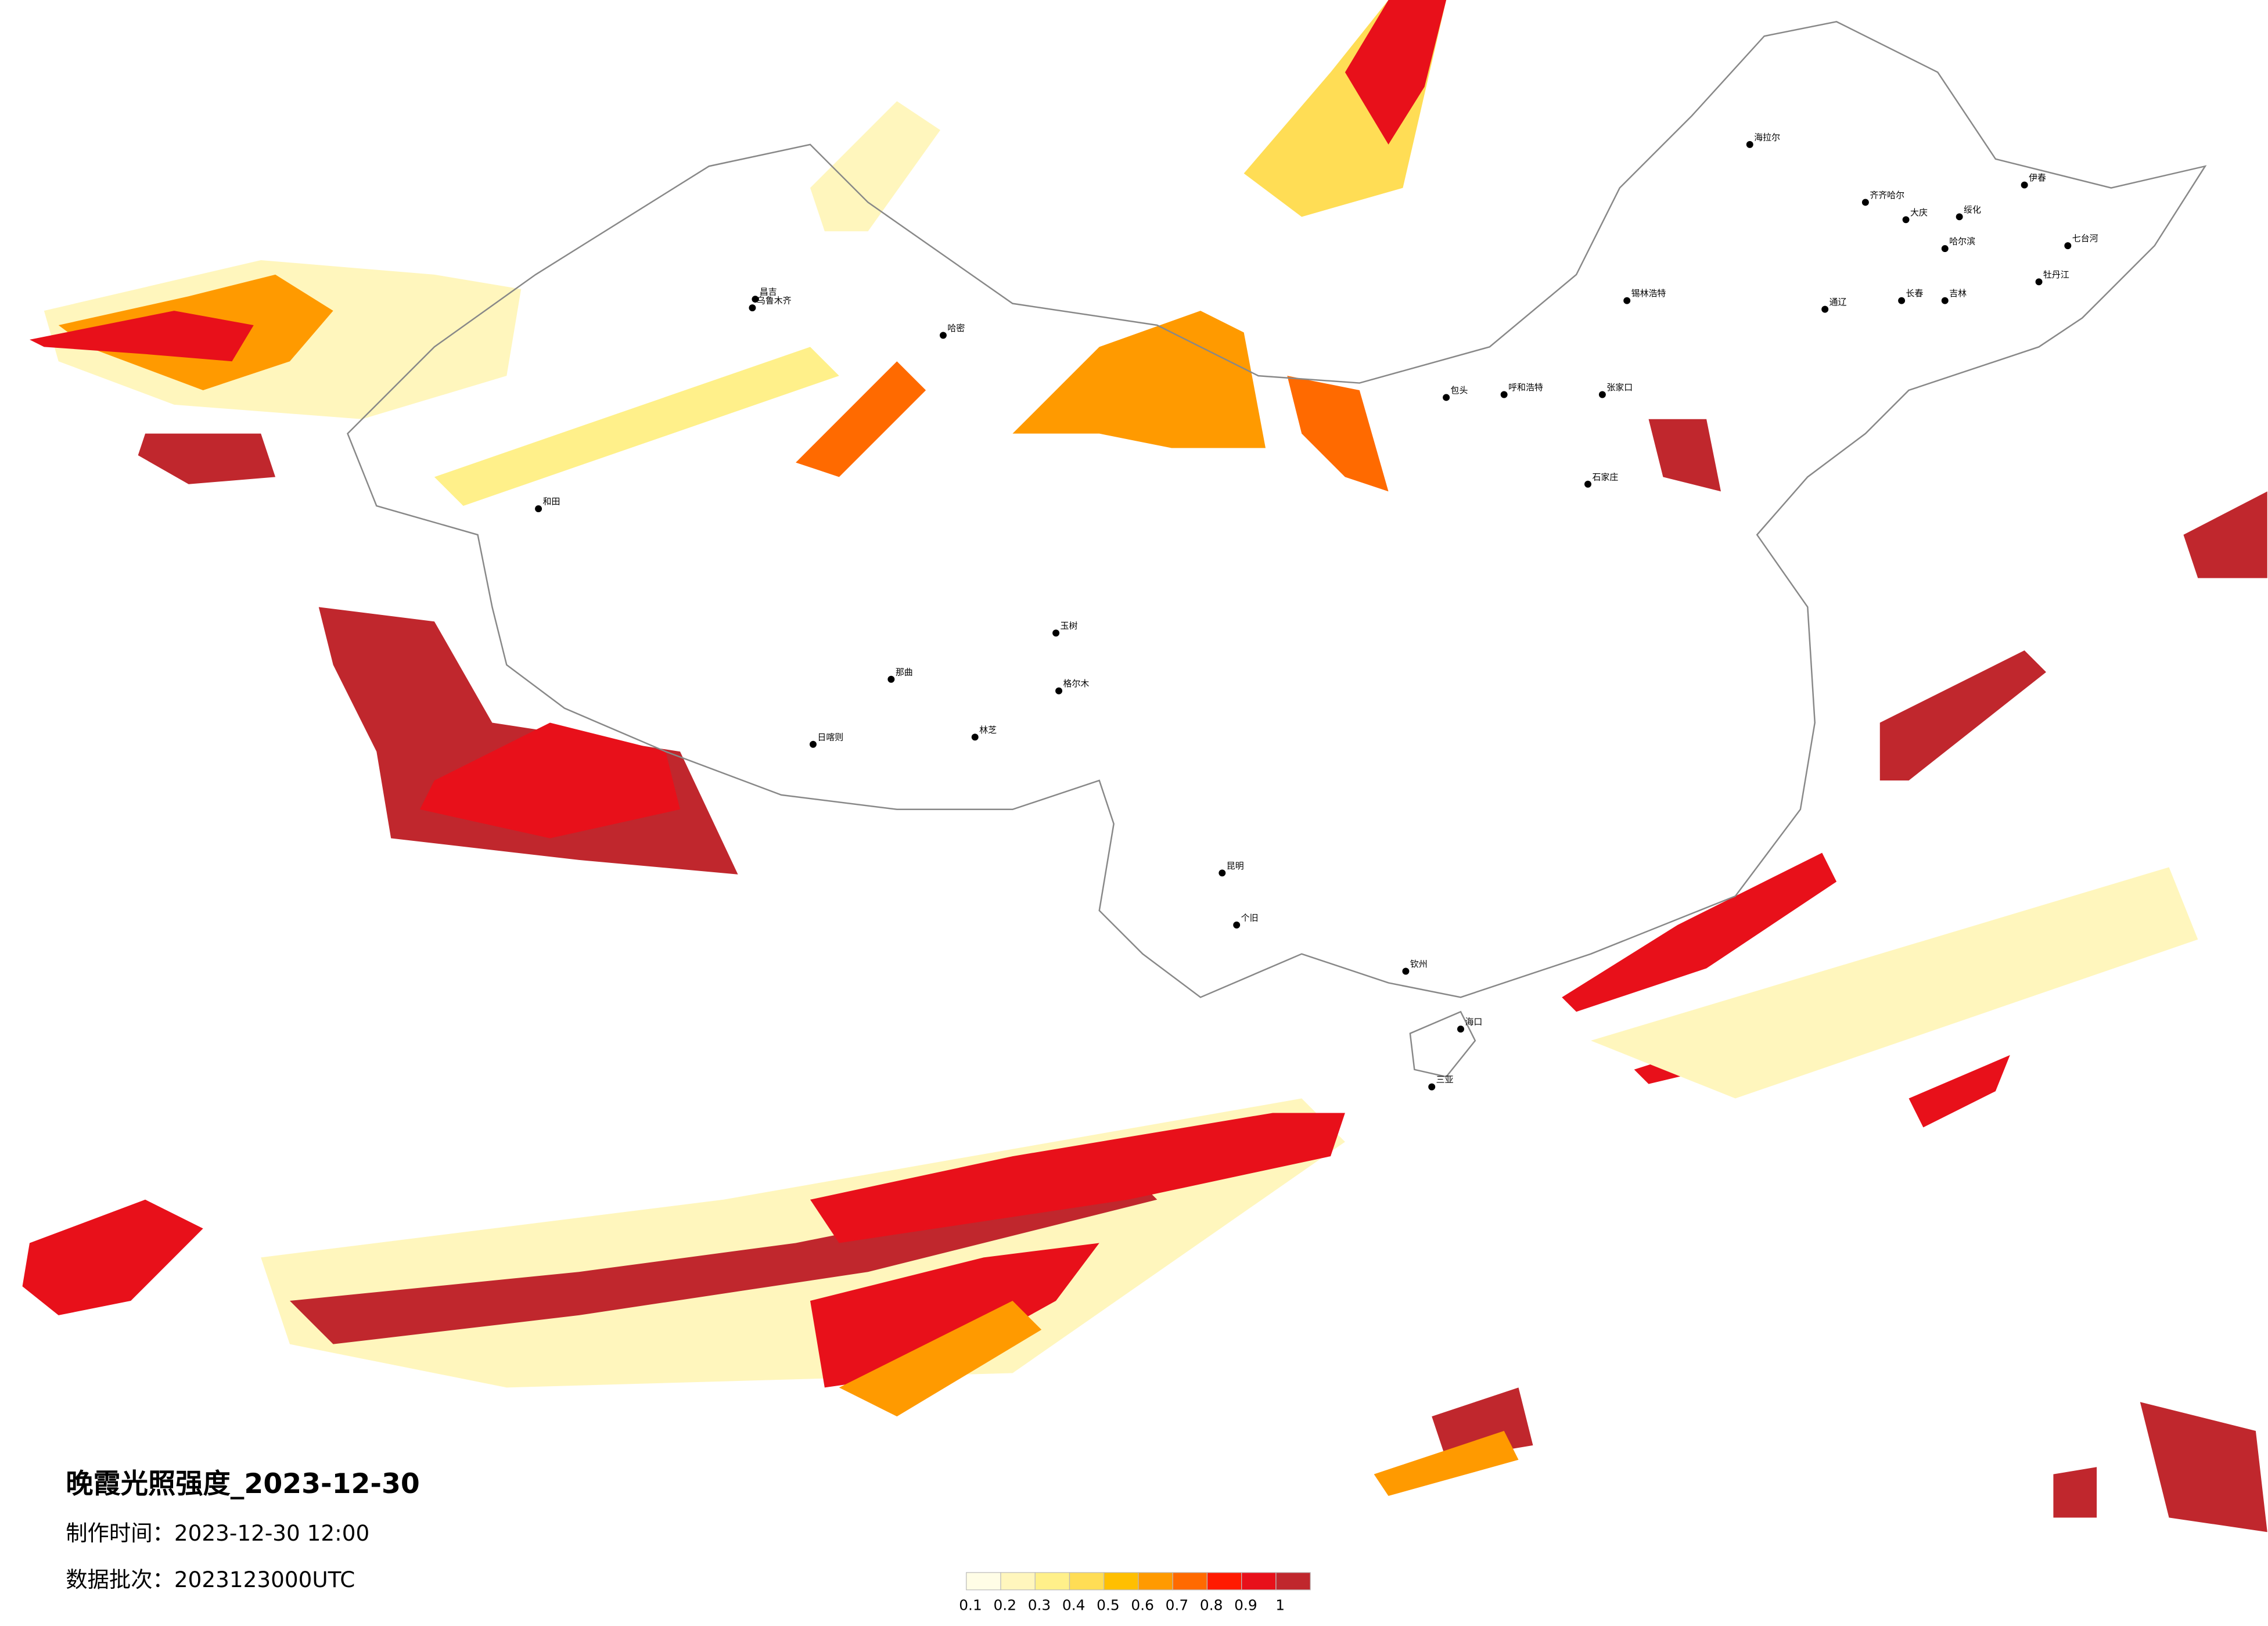 The image size is (2268, 1626). I want to click on colorbar-label: 0.2, so click(1004, 1606).